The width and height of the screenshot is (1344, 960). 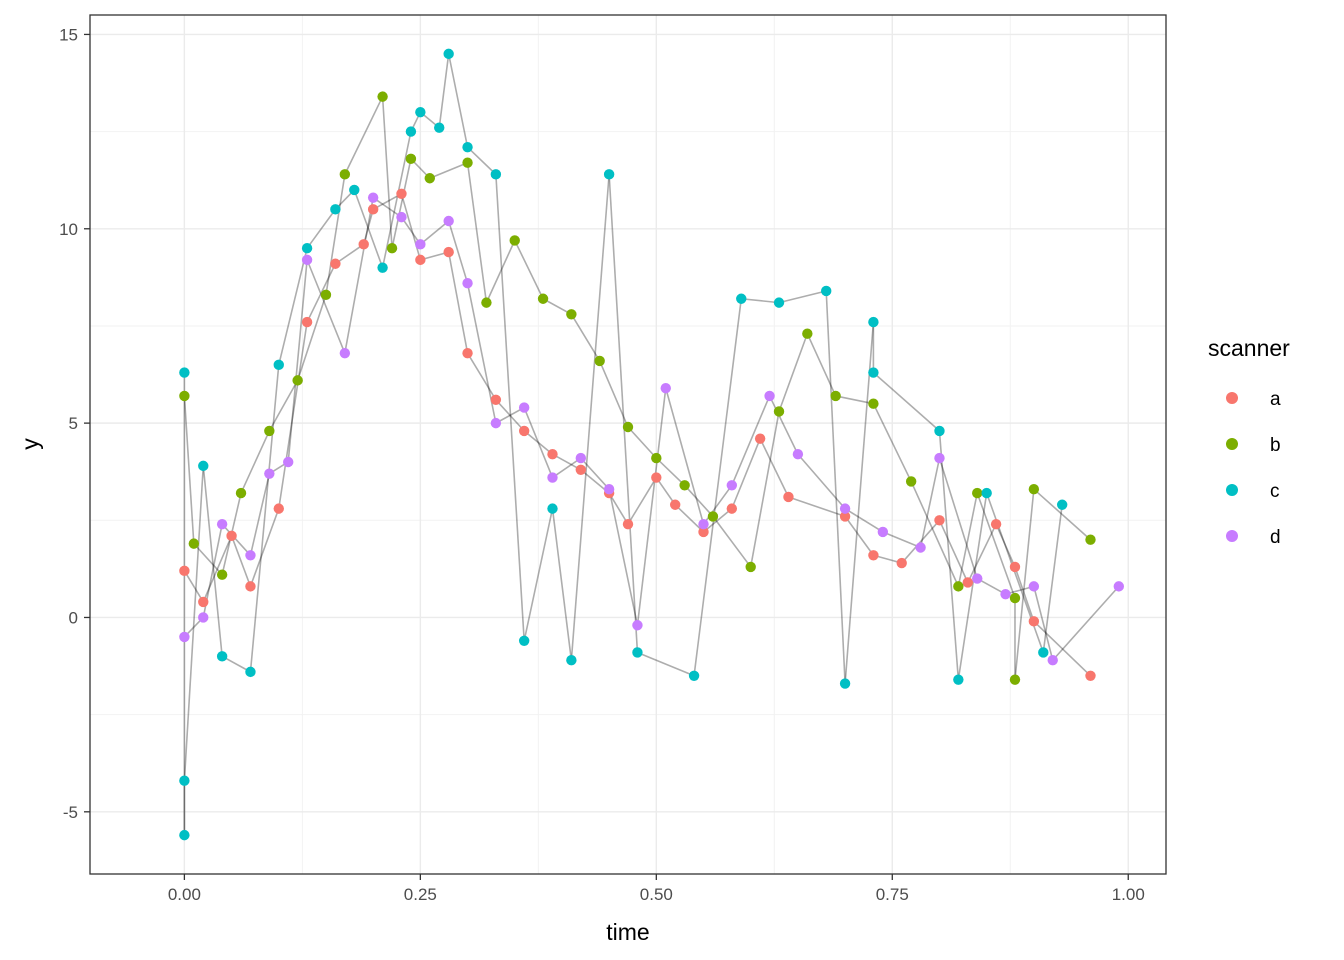 What do you see at coordinates (73, 617) in the screenshot?
I see `y-tick-label: 0` at bounding box center [73, 617].